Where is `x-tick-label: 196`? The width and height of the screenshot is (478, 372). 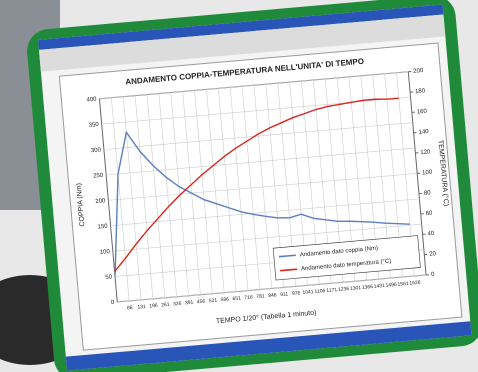
x-tick-label: 196 is located at coordinates (153, 306).